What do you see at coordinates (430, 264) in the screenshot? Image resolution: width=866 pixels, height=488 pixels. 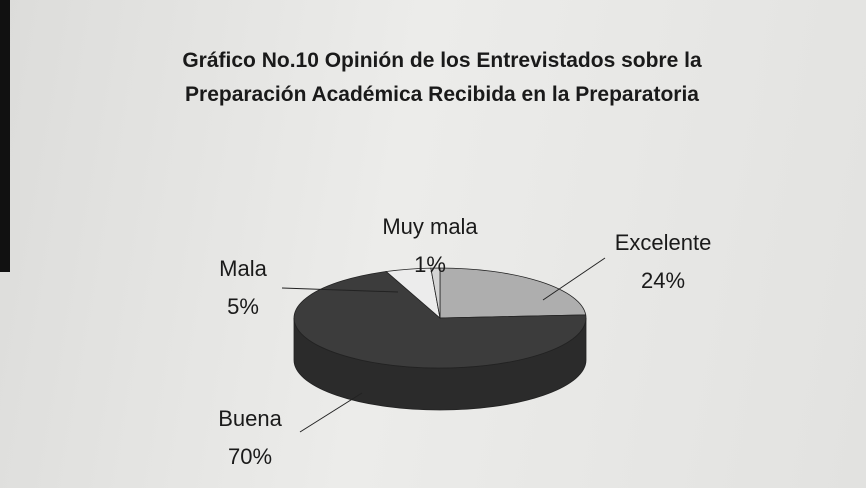 I see `value-label: 1%` at bounding box center [430, 264].